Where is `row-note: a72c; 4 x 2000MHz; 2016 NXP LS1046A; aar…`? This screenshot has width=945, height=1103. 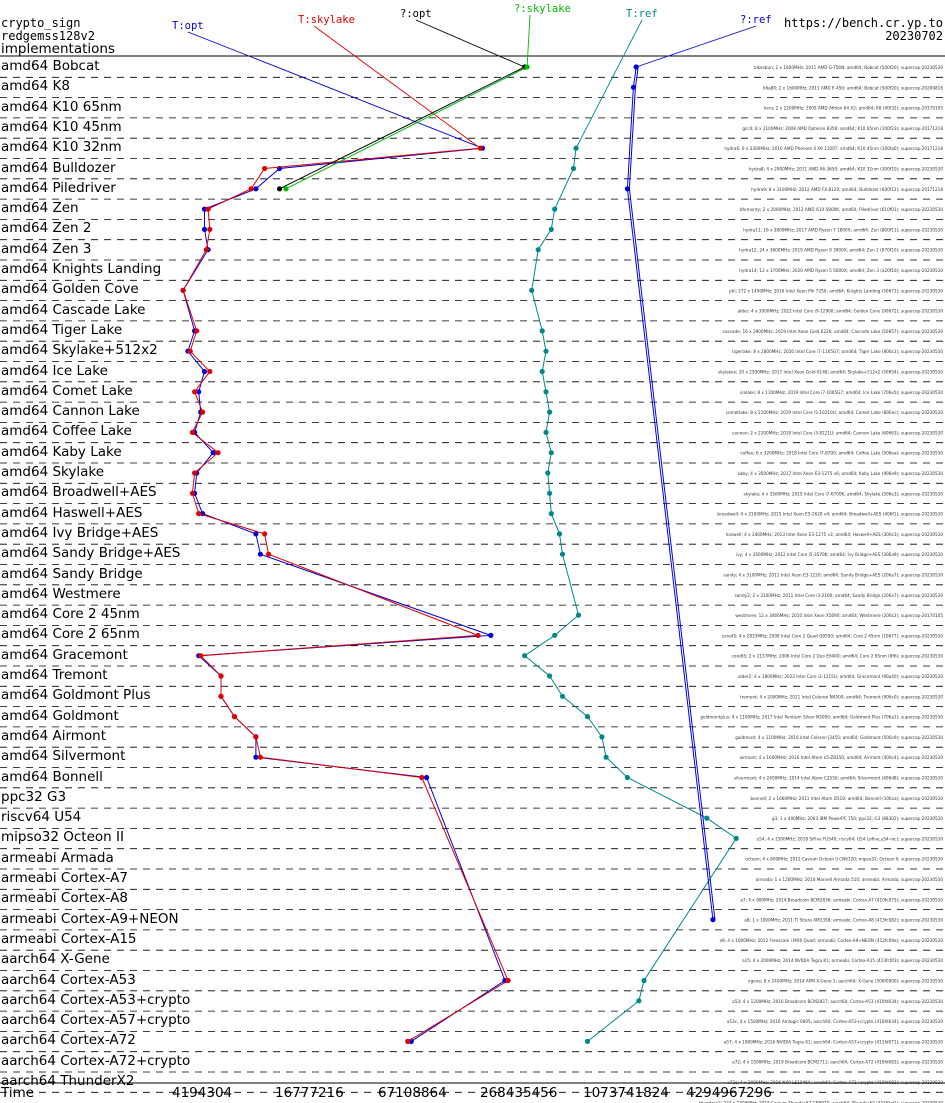 row-note: a72c; 4 x 2000MHz; 2016 NXP LS1046A; aar… is located at coordinates (835, 1082).